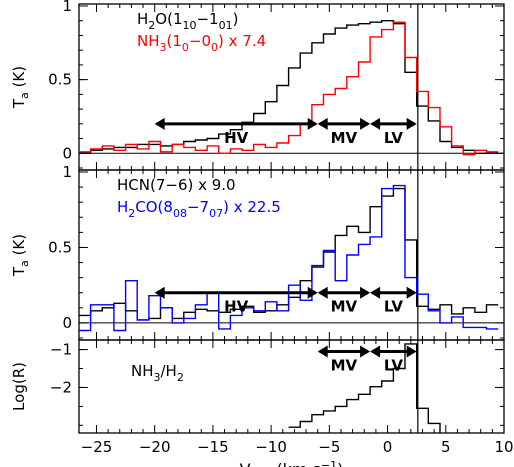 The image size is (514, 467). What do you see at coordinates (187, 21) in the screenshot?
I see `legend-entry: H2O(110−101)` at bounding box center [187, 21].